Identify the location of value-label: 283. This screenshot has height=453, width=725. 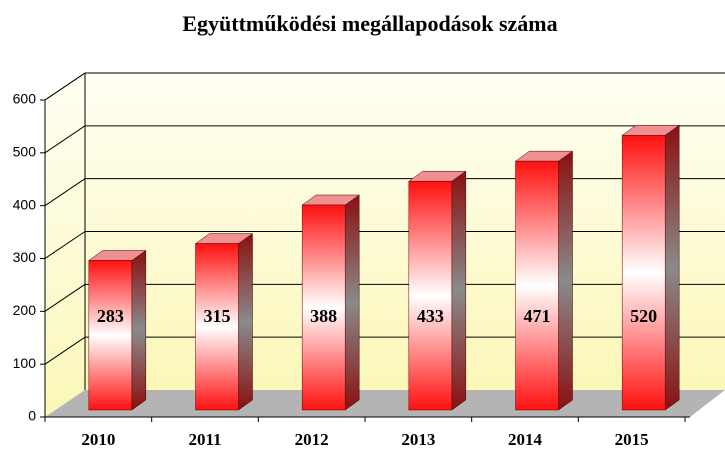
(110, 316).